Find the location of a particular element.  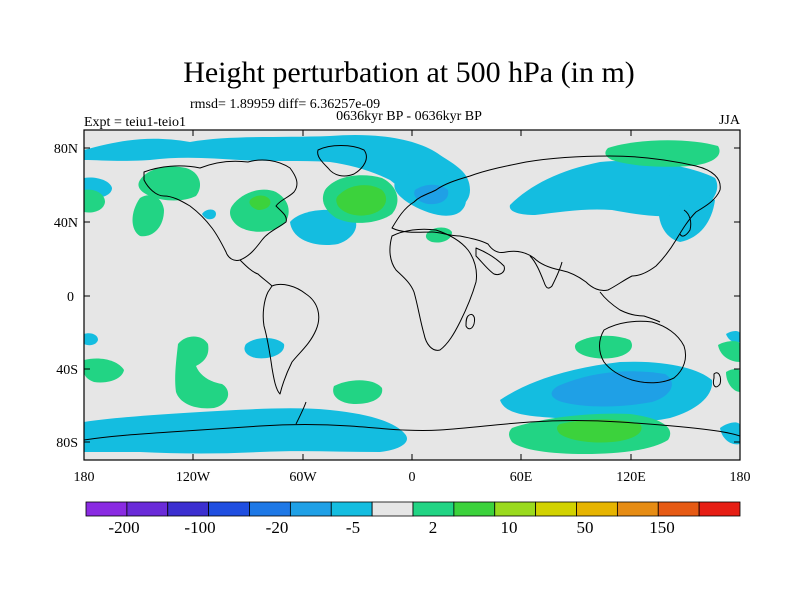

southern-ocean-negative-band is located at coordinates (246, 431).